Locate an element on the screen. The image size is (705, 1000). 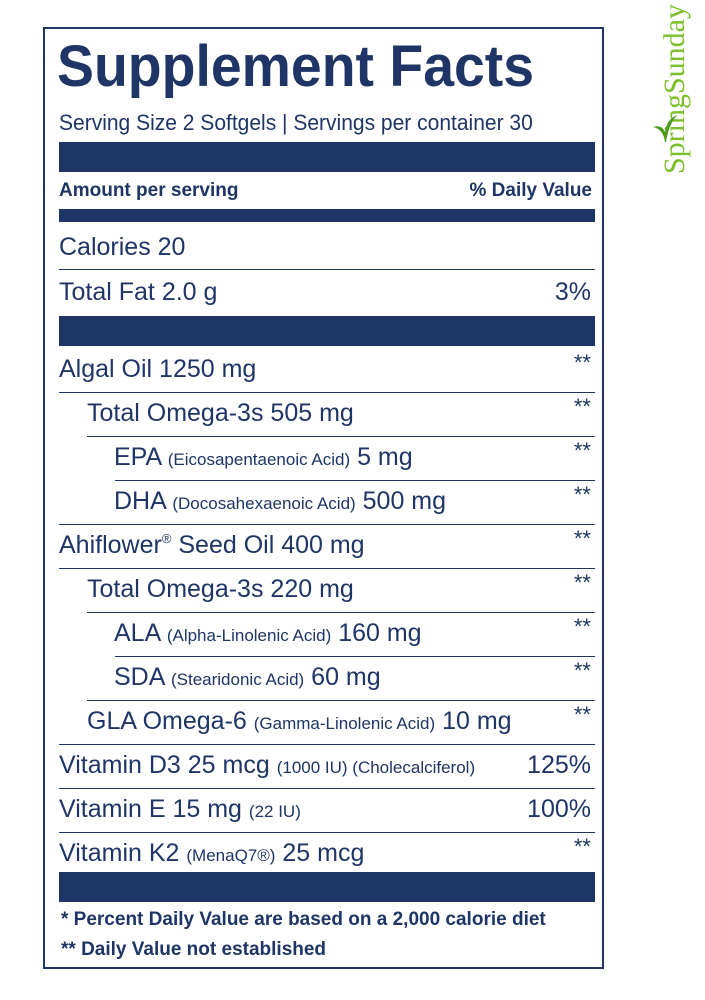
brand-logo: SpringSunday is located at coordinates (675, 93).